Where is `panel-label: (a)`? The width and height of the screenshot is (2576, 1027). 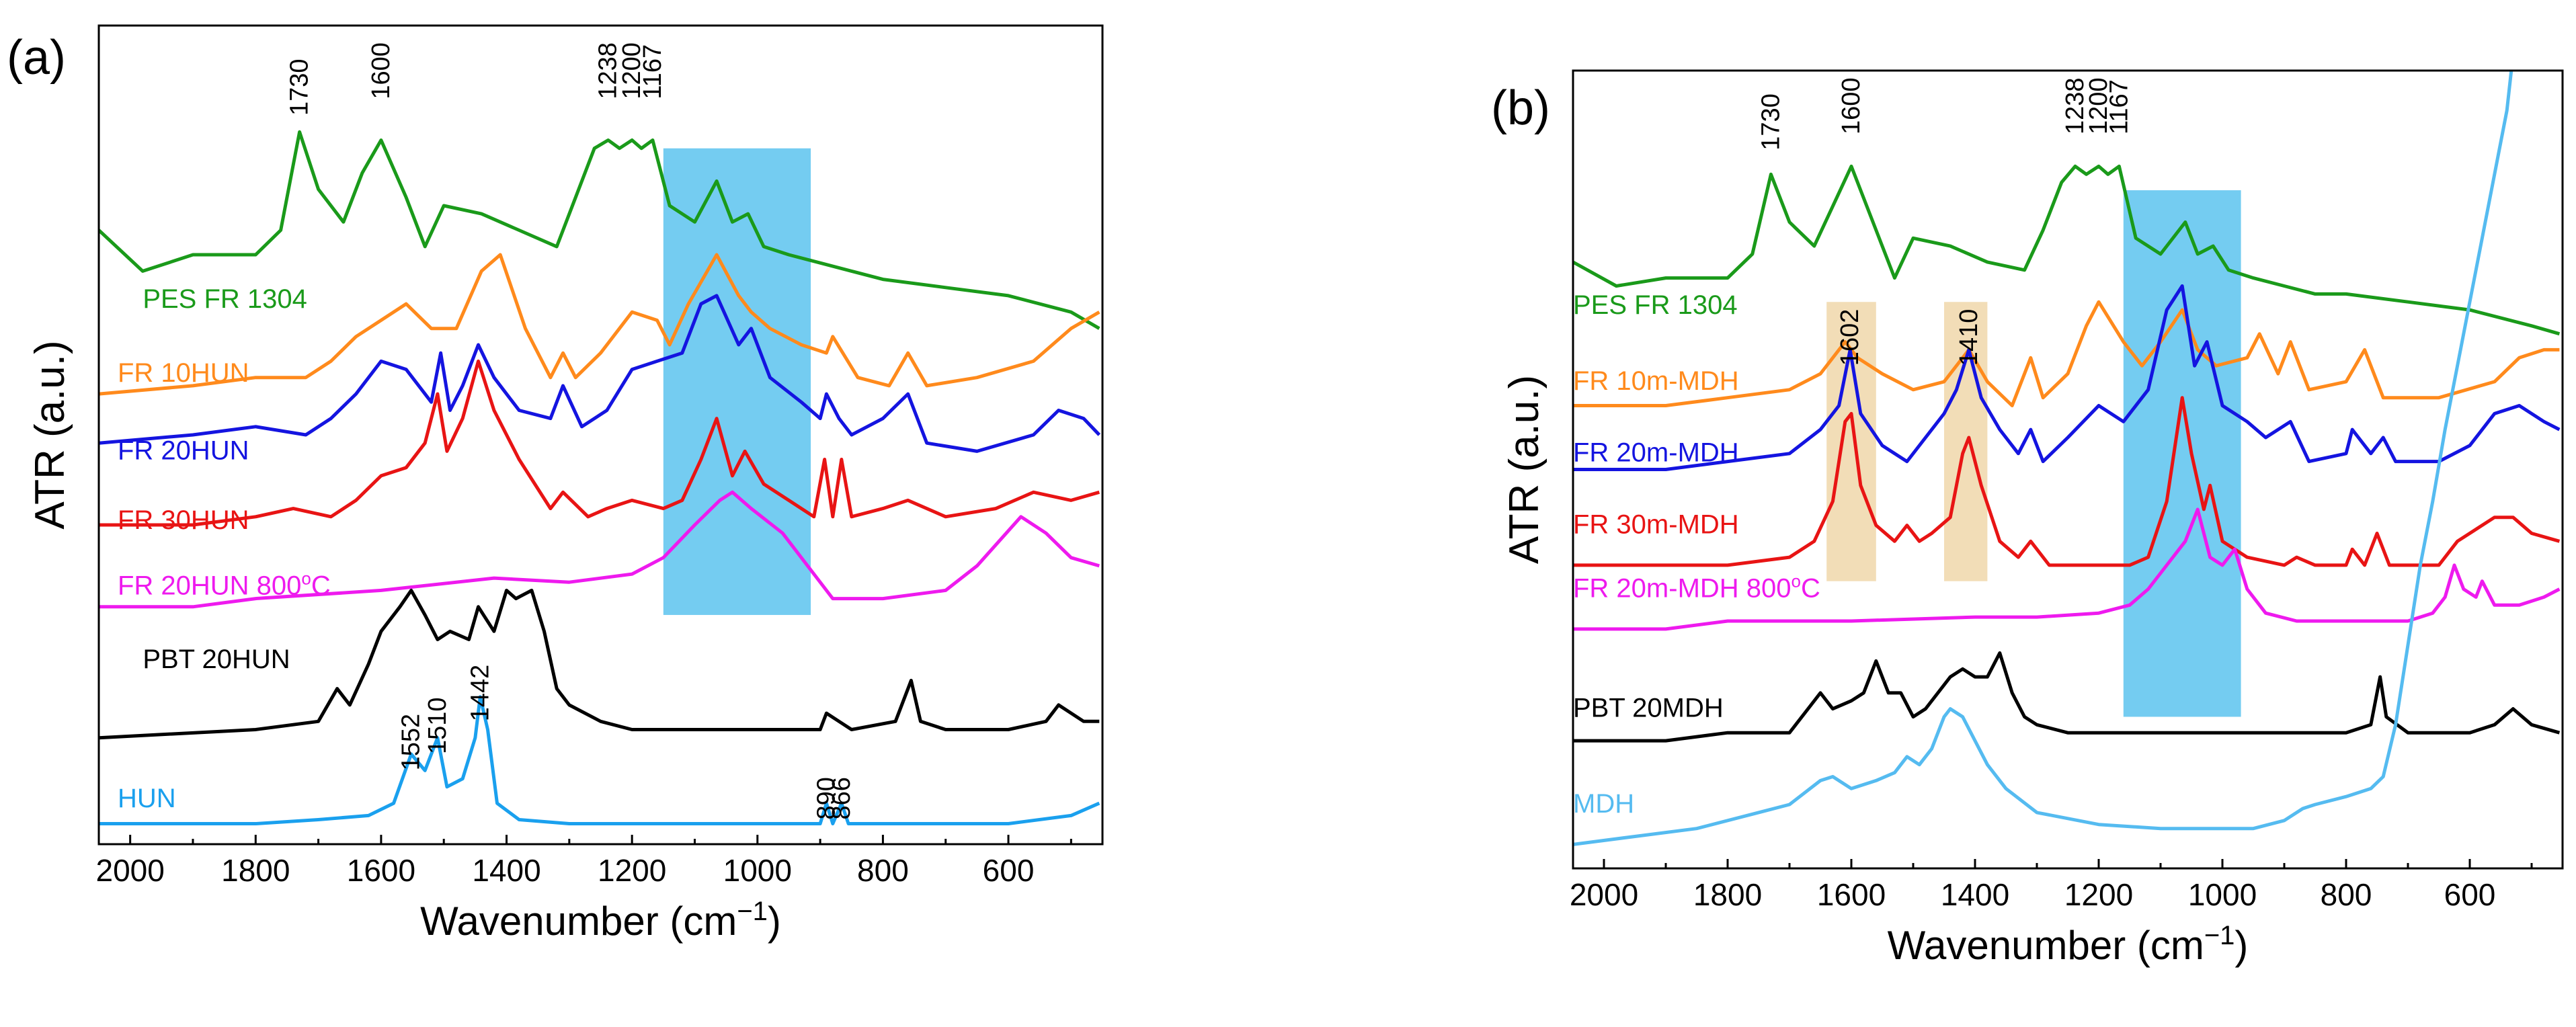
panel-label: (a) is located at coordinates (36, 58).